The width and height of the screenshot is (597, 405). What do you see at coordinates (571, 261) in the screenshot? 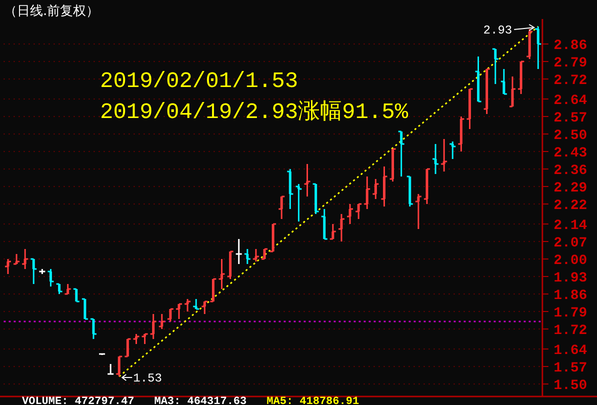
I see `y-tick-label: 2.00` at bounding box center [571, 261].